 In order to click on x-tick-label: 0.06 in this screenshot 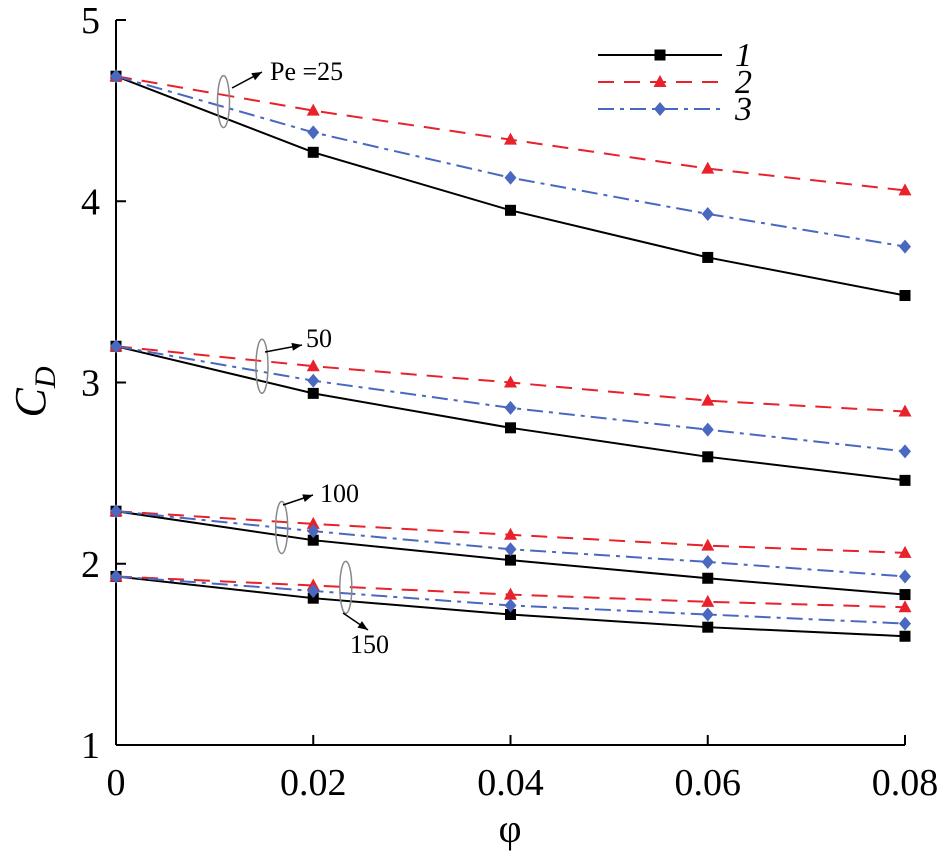, I will do `click(708, 783)`.